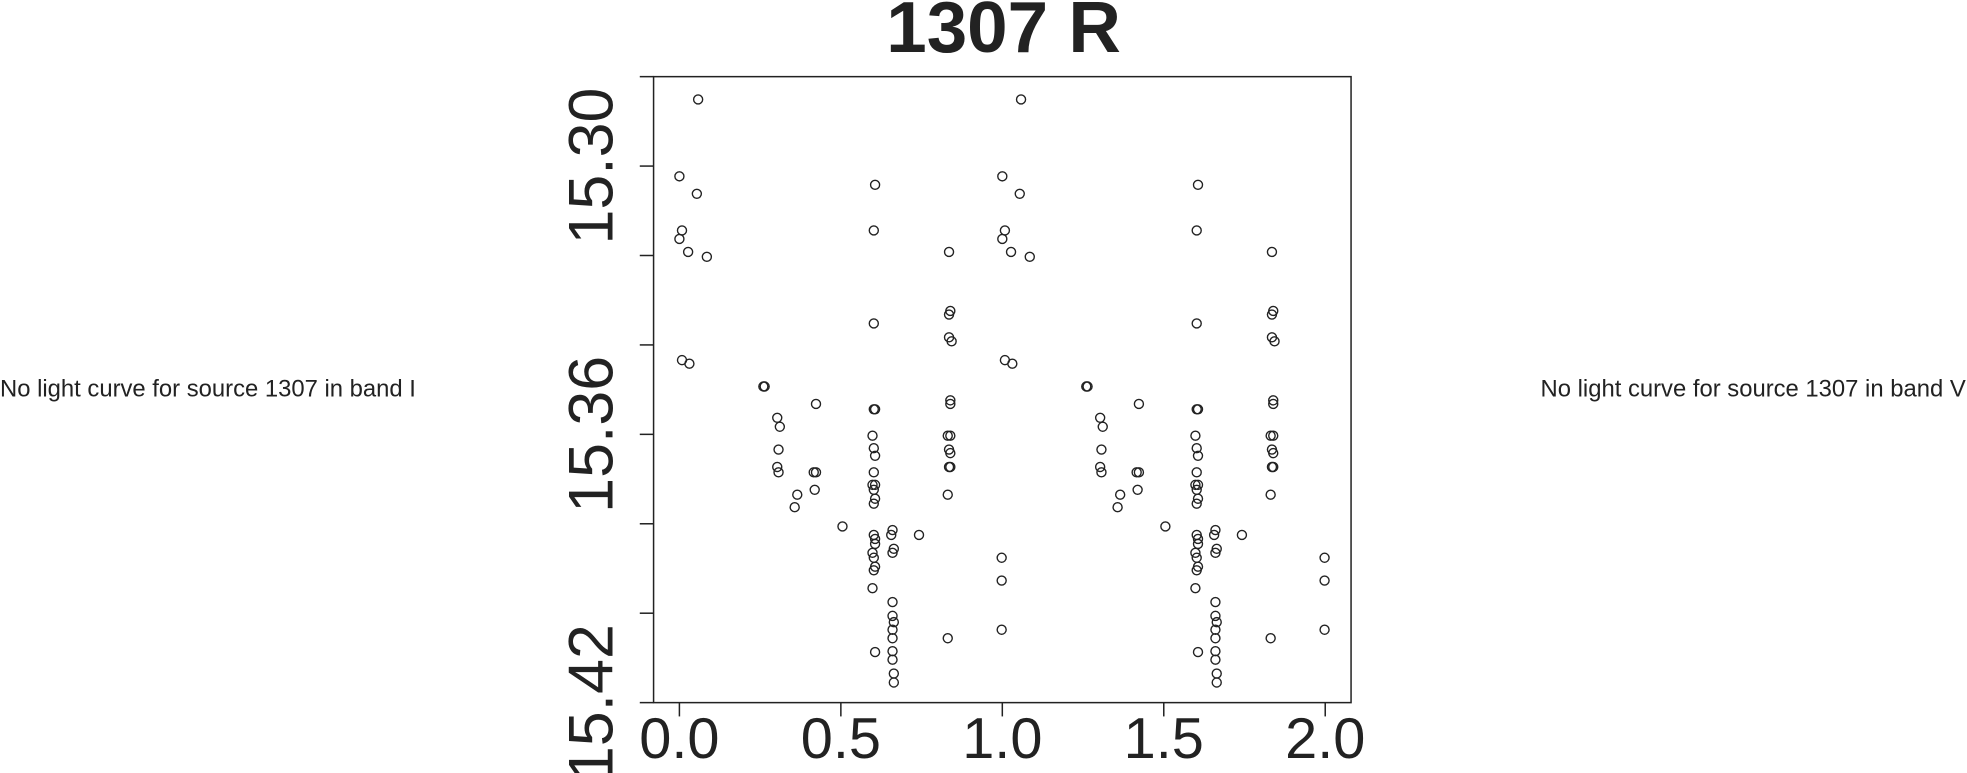 Image resolution: width=1967 pixels, height=773 pixels. What do you see at coordinates (1002, 739) in the screenshot?
I see `x-tick-label: 1.0` at bounding box center [1002, 739].